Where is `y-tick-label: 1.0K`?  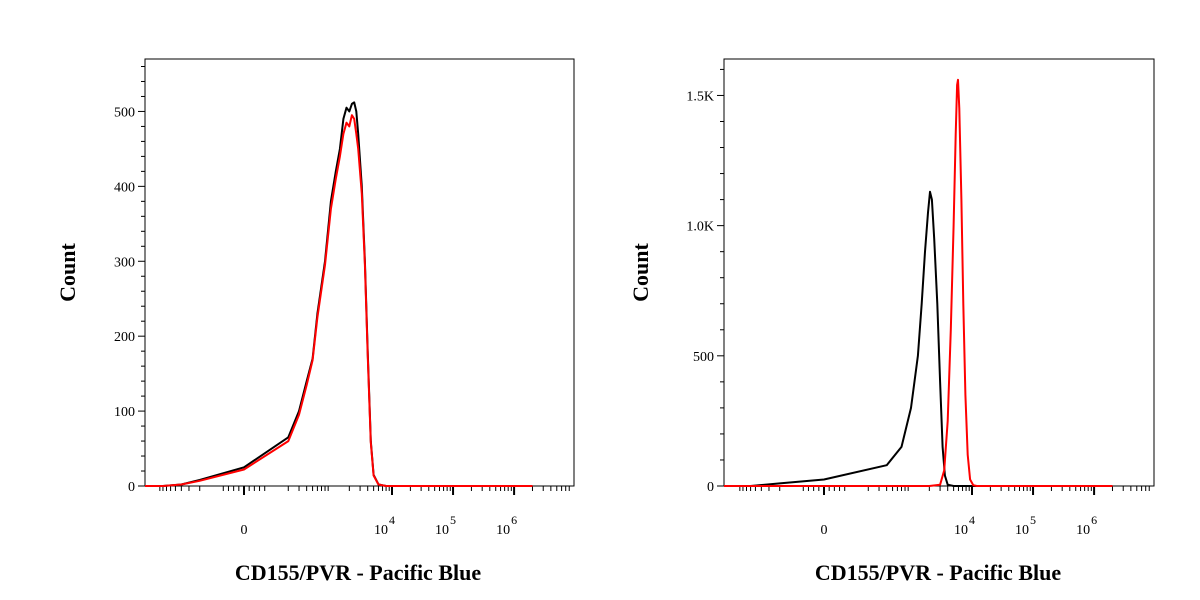 y-tick-label: 1.0K is located at coordinates (700, 227).